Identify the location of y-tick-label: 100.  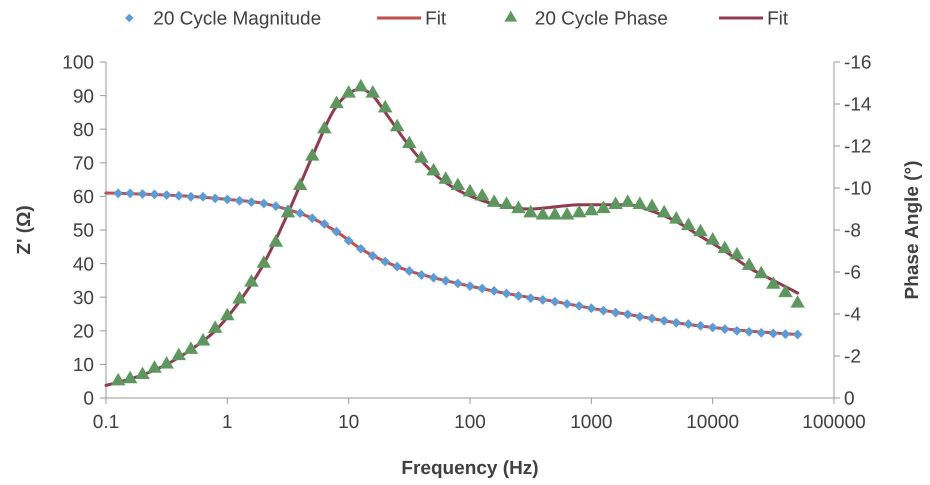
(78, 63).